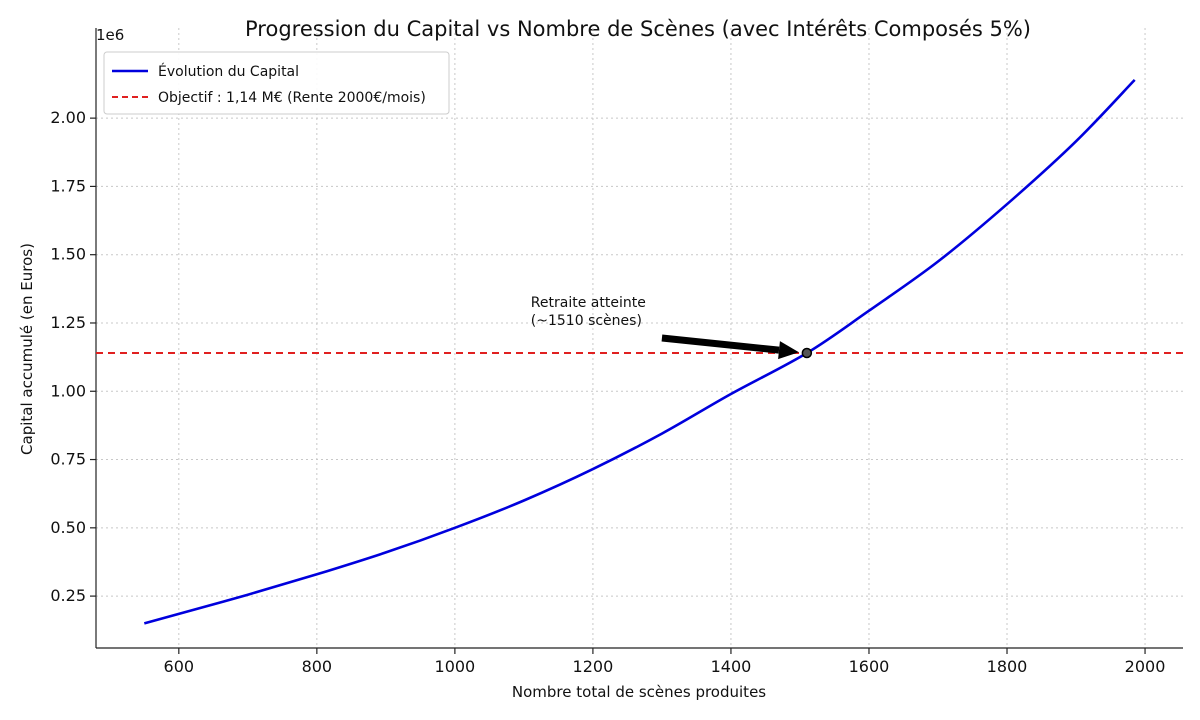  Describe the element at coordinates (807, 353) in the screenshot. I see `annotation-marker` at that location.